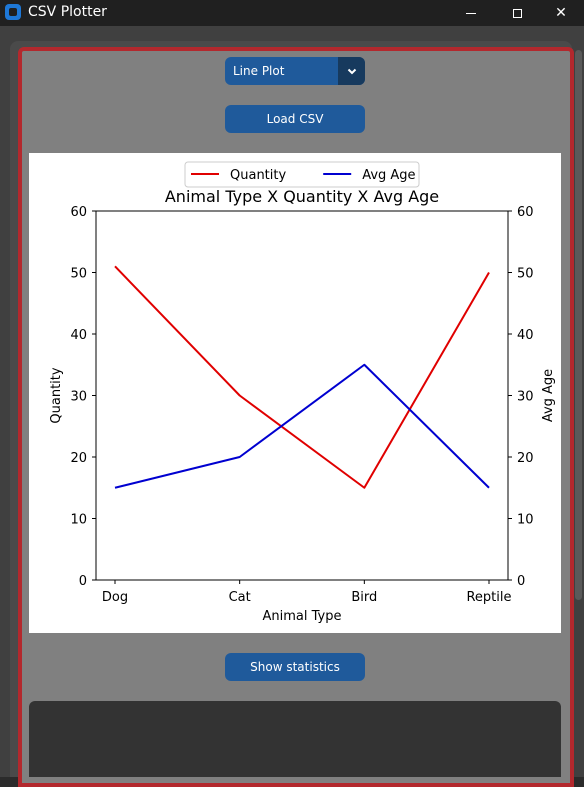 The image size is (584, 787). Describe the element at coordinates (302, 616) in the screenshot. I see `x-axis-label: Animal Type` at that location.